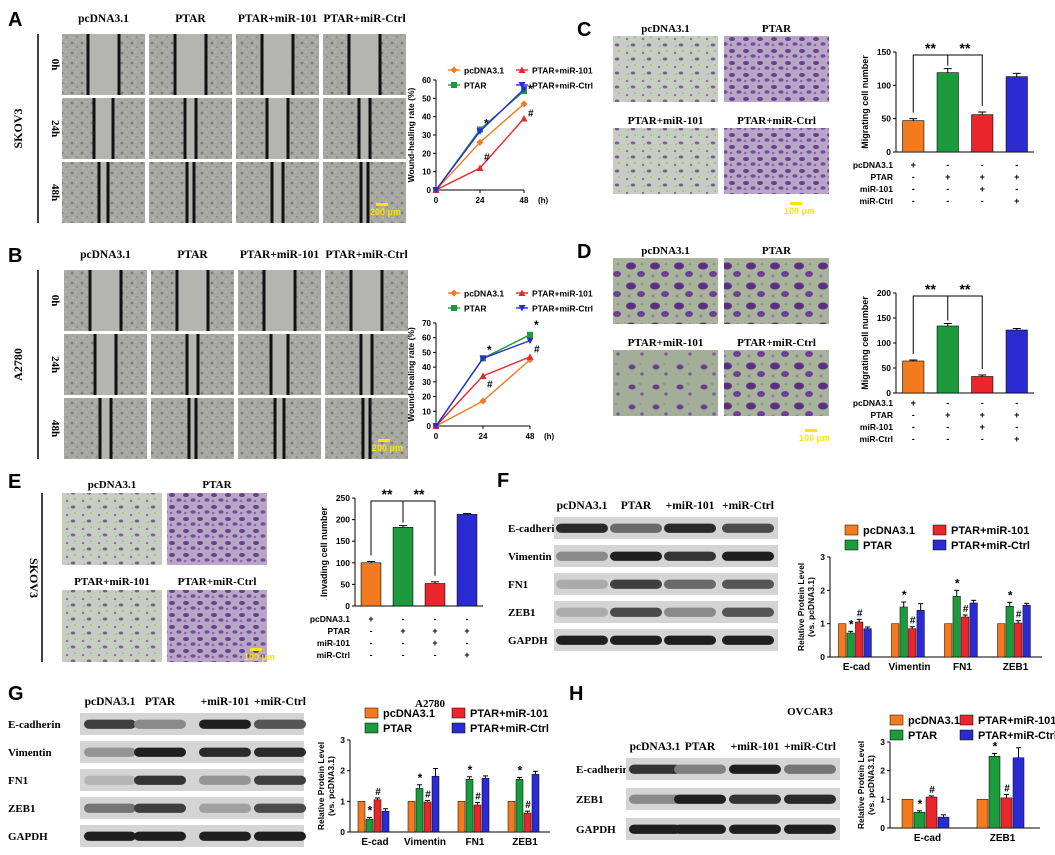 Image resolution: width=1055 pixels, height=855 pixels. What do you see at coordinates (103, 19) in the screenshot?
I see `column-label: pcDNA3.1` at bounding box center [103, 19].